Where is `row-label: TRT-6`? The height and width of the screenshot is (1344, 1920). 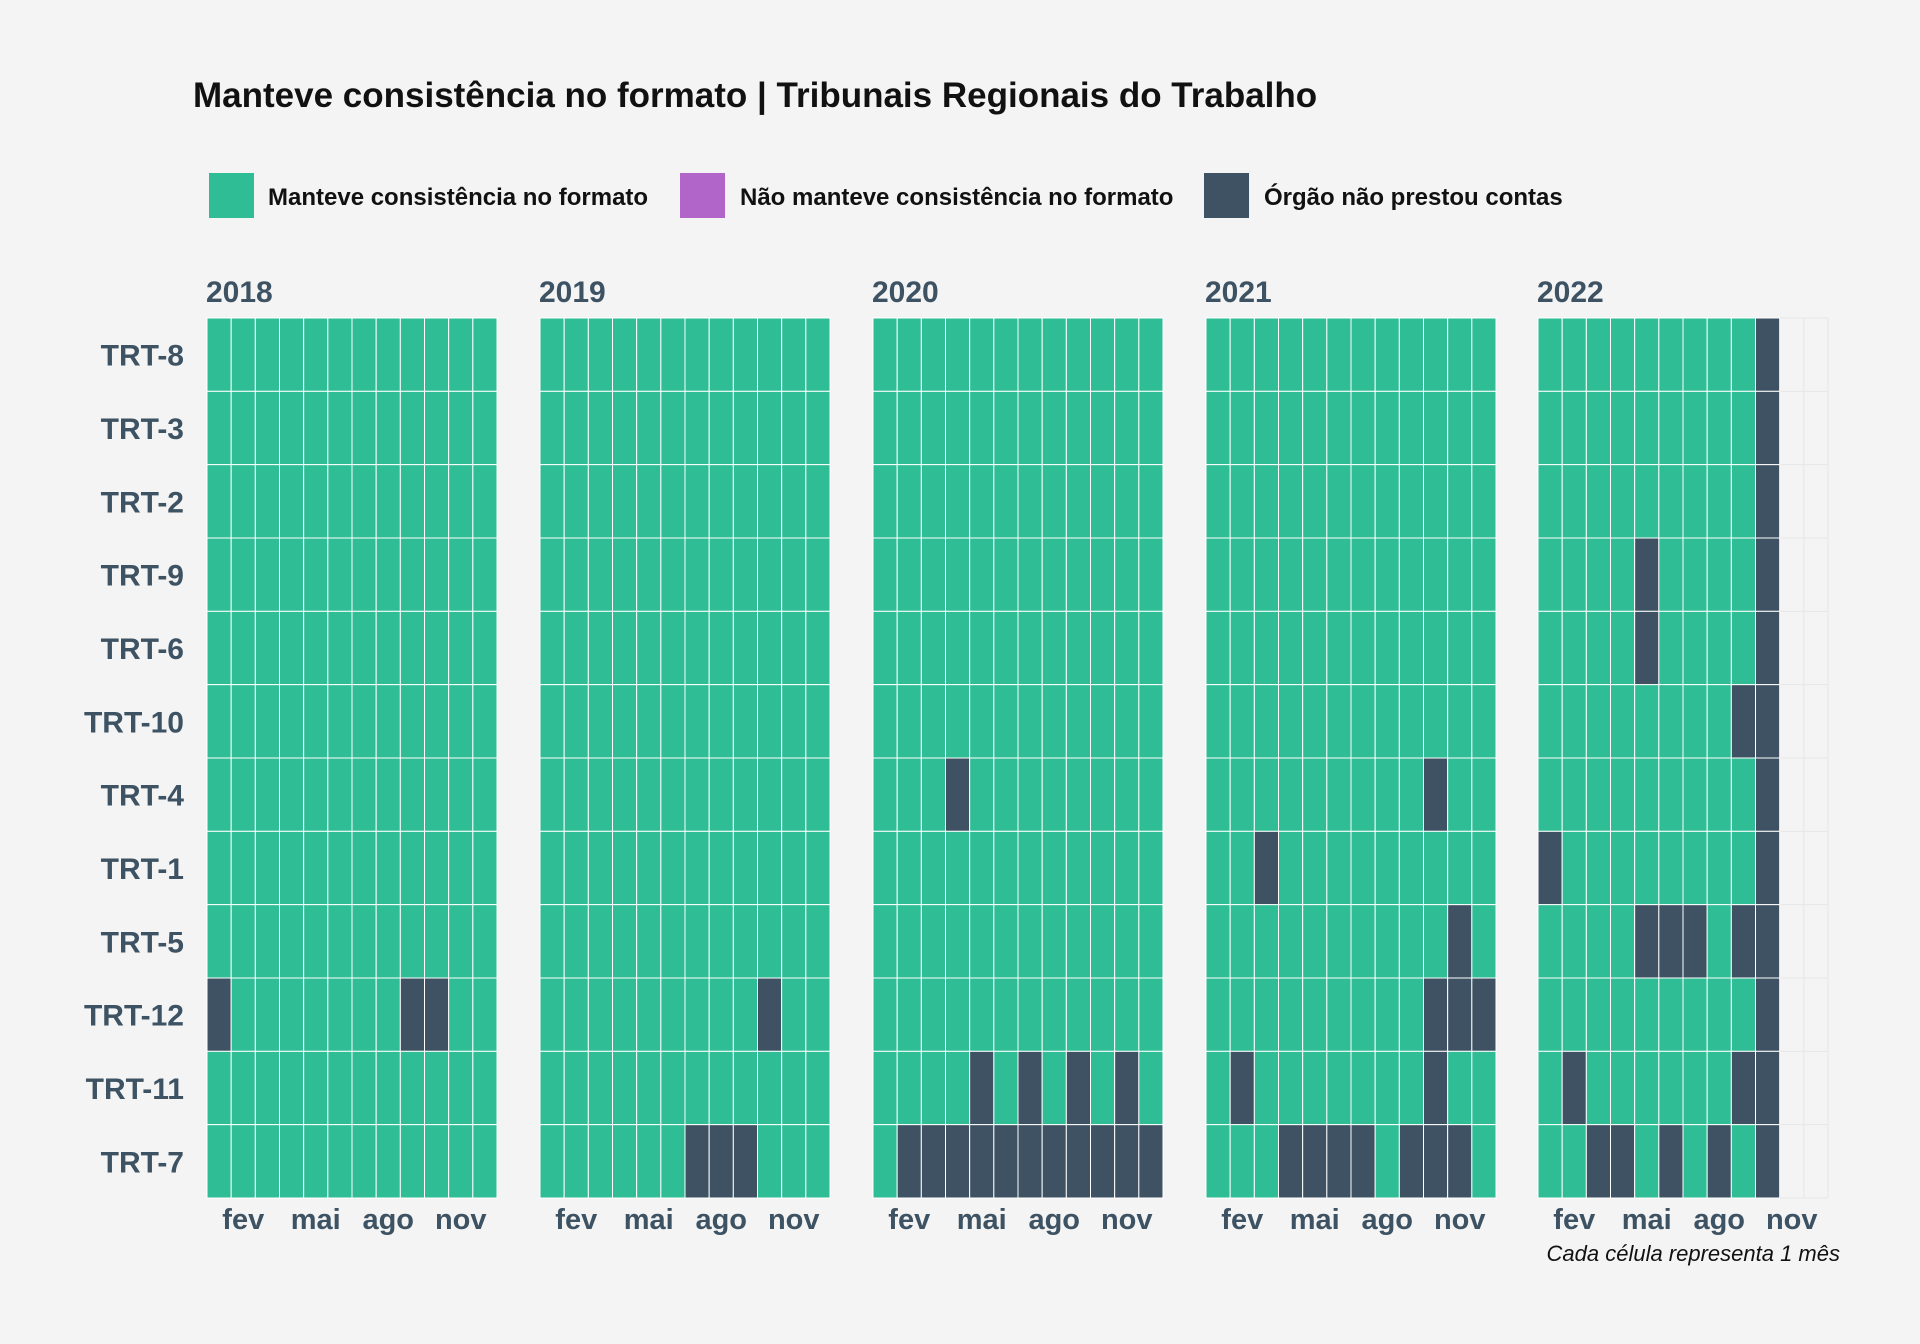 row-label: TRT-6 is located at coordinates (142, 649).